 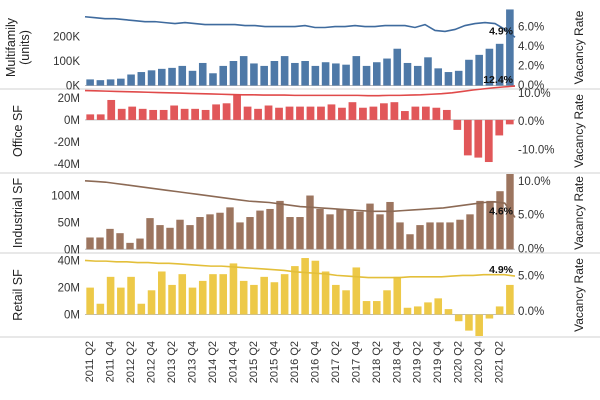 I want to click on x-tick-label: 2012 Q4, so click(x=152, y=362).